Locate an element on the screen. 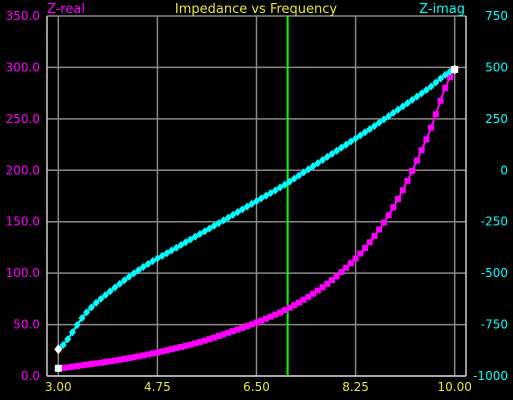 The image size is (513, 400). chart-title: Impedance vs Frequency is located at coordinates (256, 9).